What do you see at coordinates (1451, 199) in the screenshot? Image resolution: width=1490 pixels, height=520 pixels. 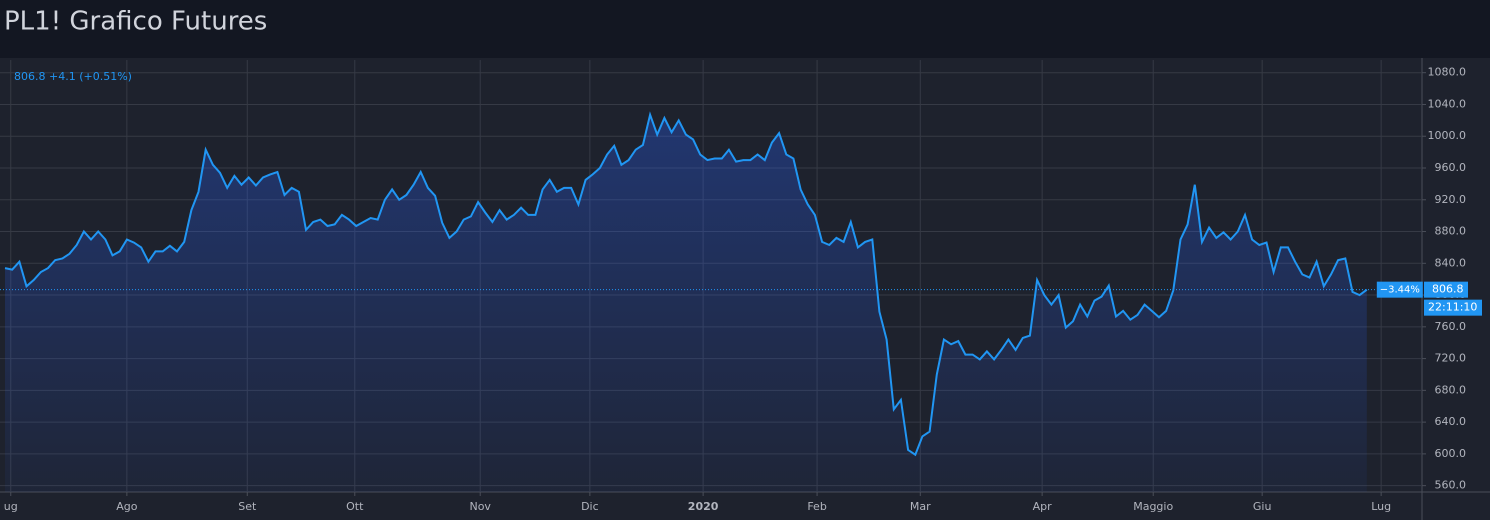 I see `y-tick-label: 920.0` at bounding box center [1451, 199].